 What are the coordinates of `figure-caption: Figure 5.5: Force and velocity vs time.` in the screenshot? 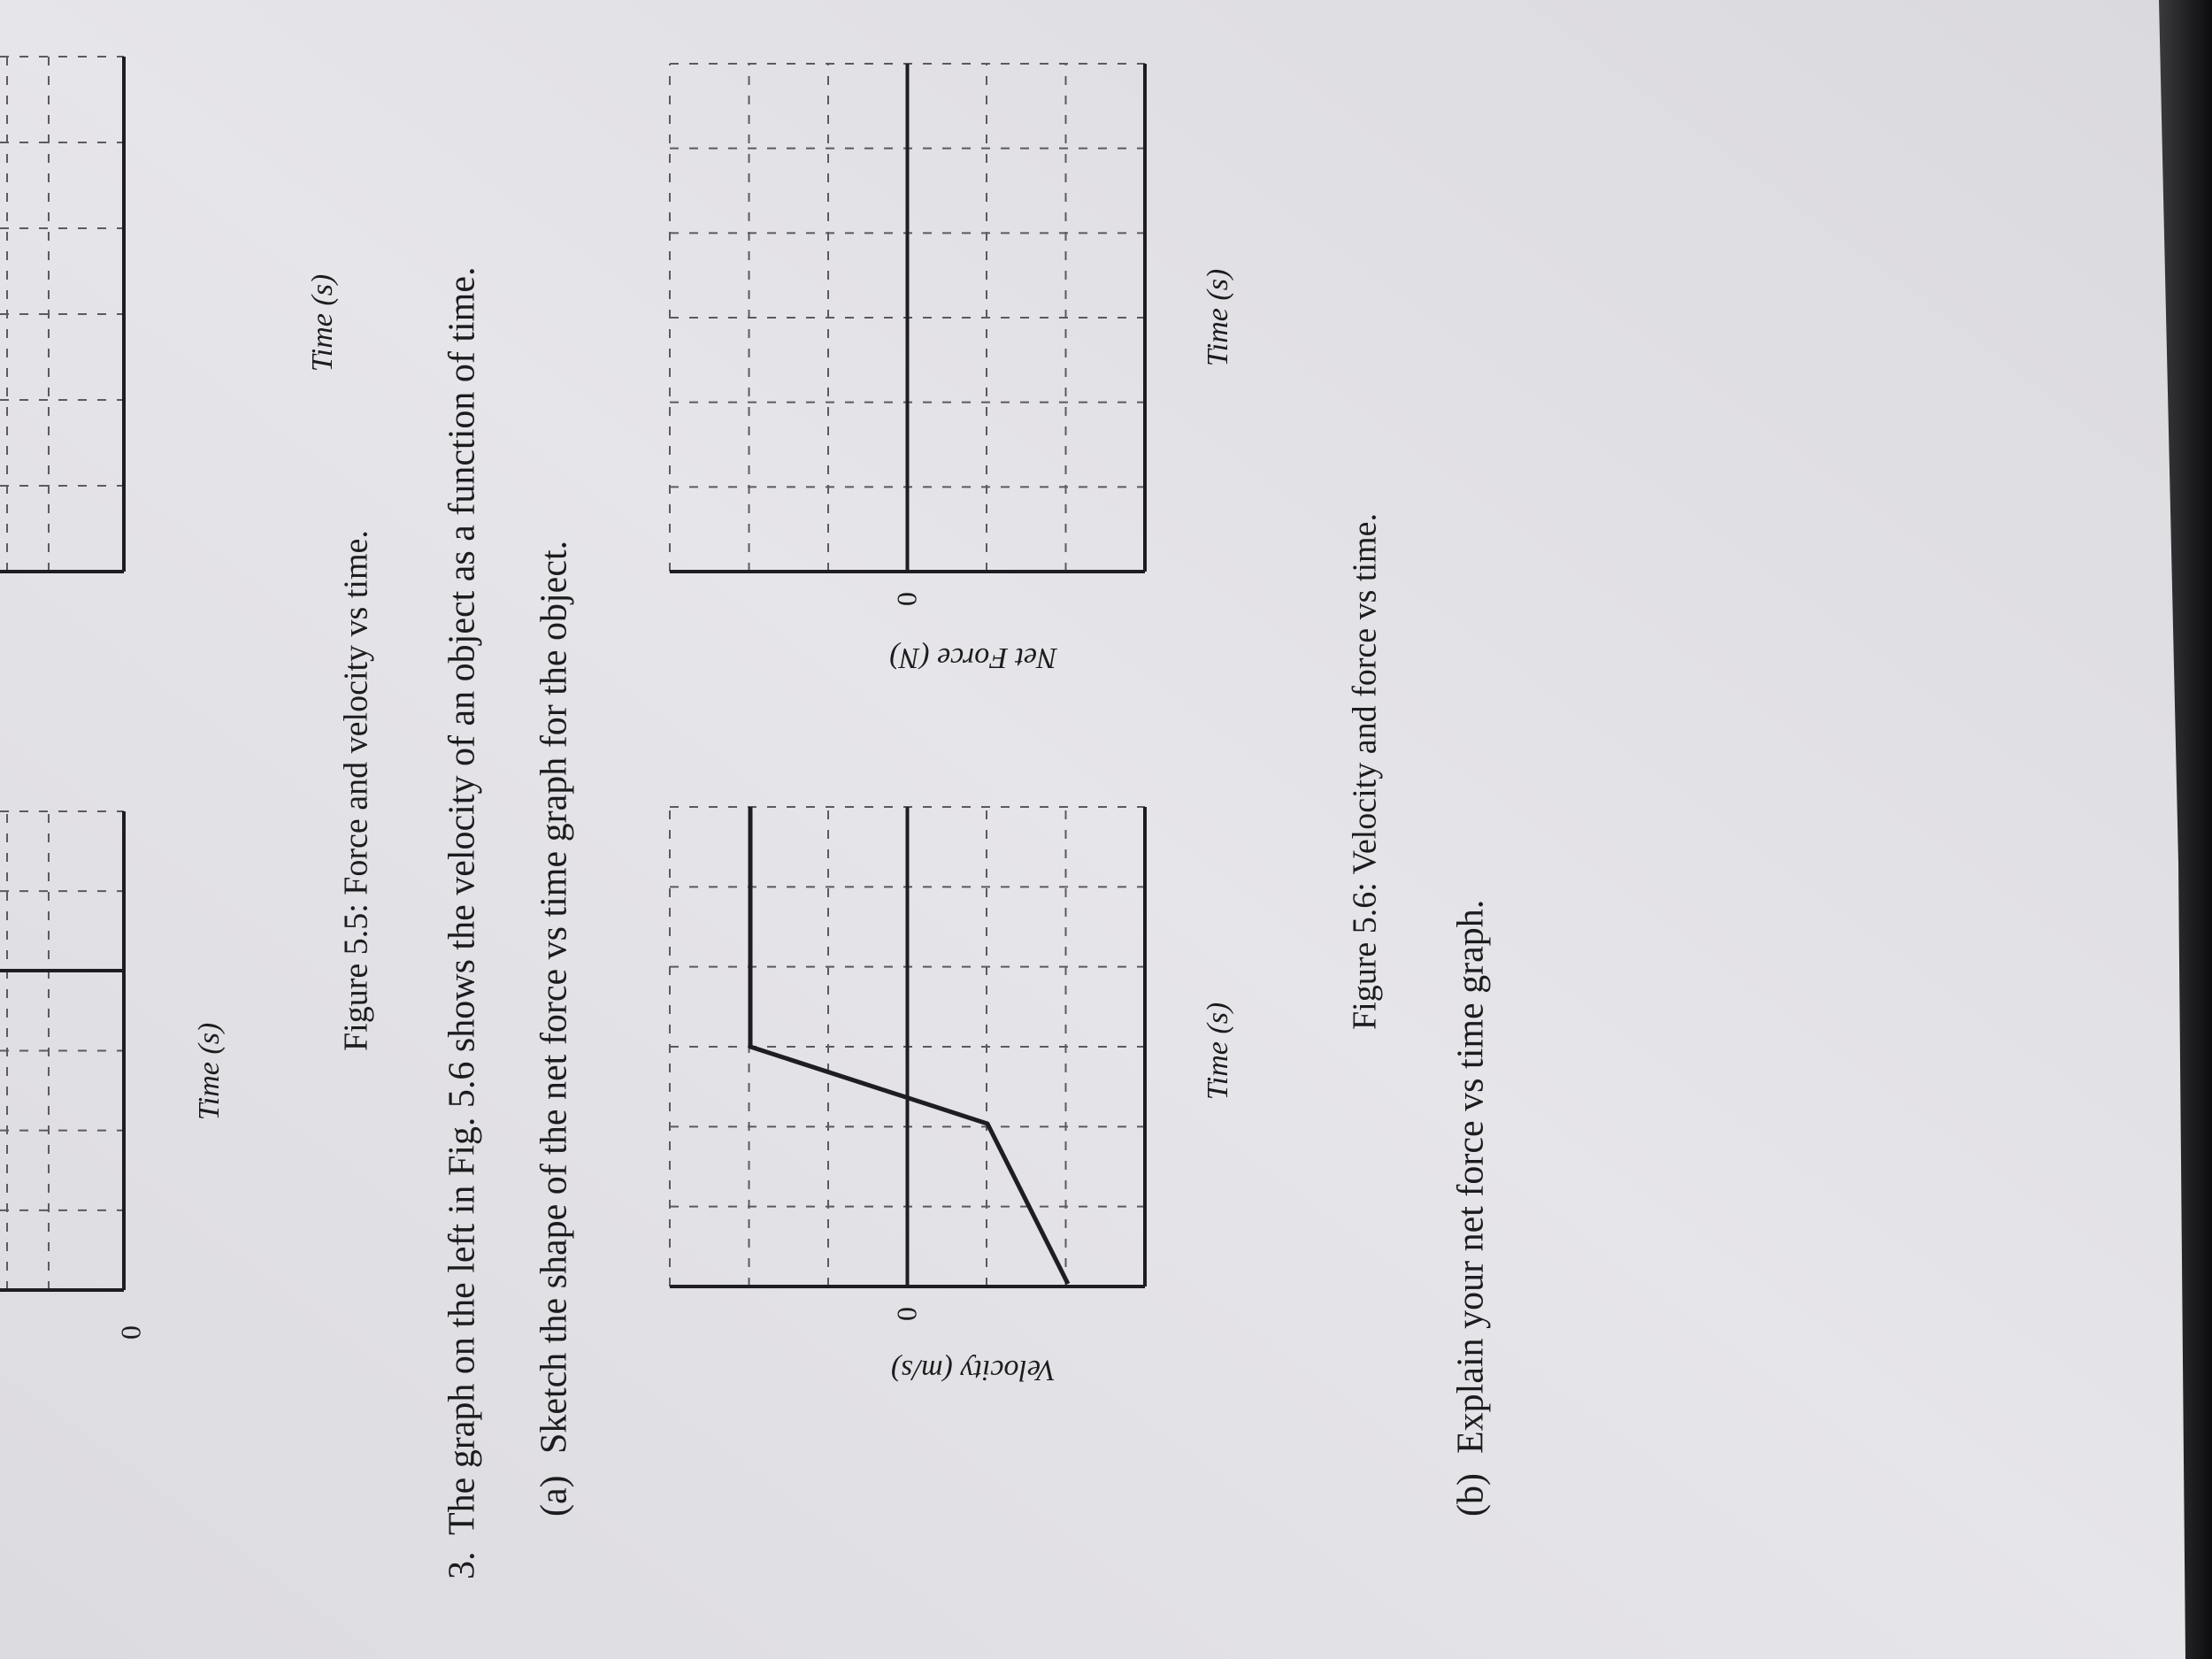 It's located at (357, 790).